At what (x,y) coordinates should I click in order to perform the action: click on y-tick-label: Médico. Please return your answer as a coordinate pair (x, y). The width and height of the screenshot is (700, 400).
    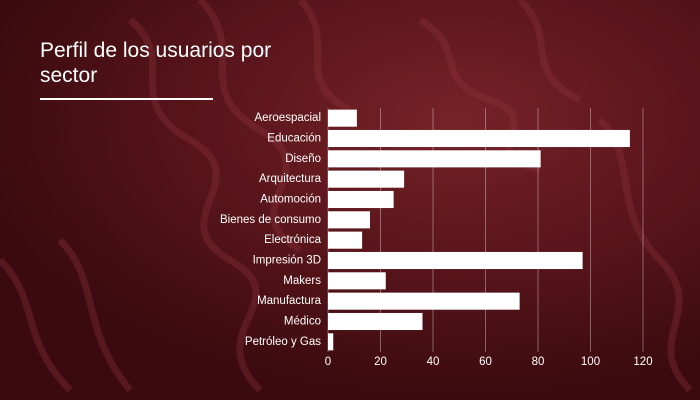
    Looking at the image, I should click on (302, 322).